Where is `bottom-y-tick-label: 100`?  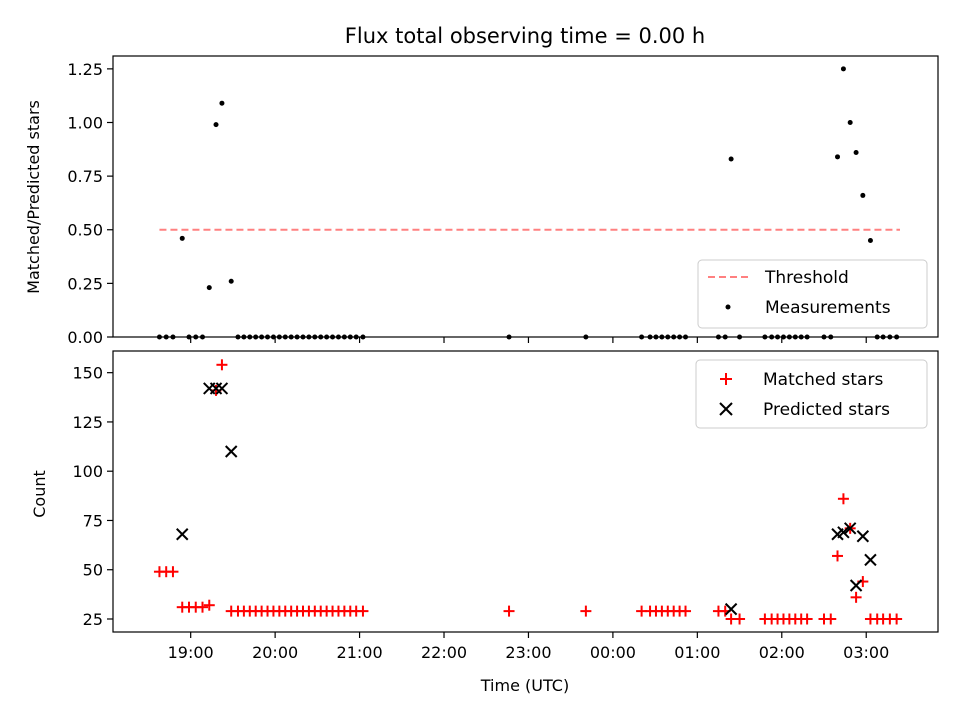 bottom-y-tick-label: 100 is located at coordinates (87, 471).